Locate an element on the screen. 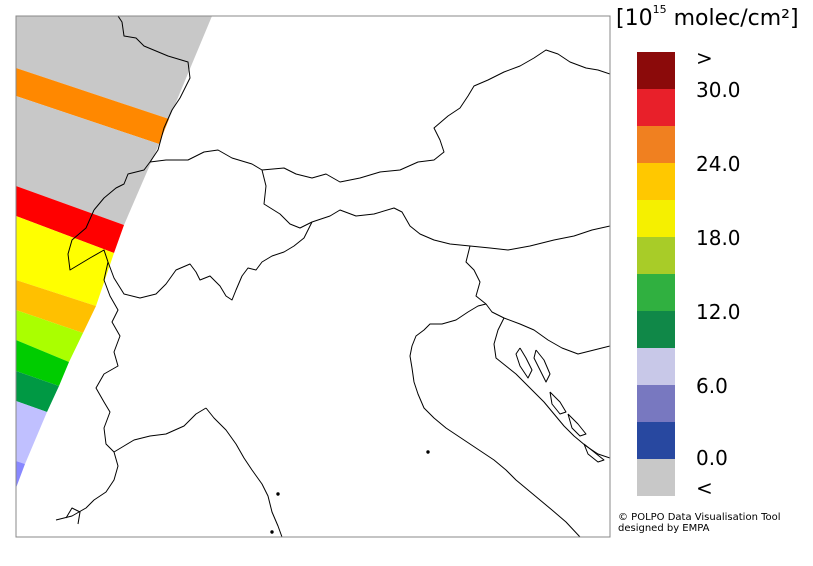  legend-colorbar is located at coordinates (656, 274).